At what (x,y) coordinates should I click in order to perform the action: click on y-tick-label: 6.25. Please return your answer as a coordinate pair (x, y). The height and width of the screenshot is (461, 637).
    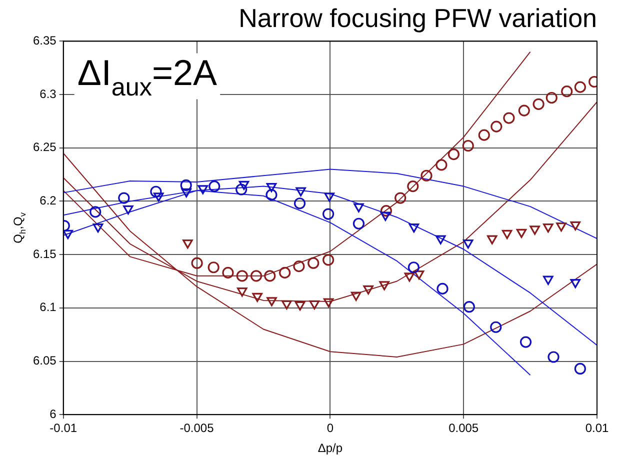
    Looking at the image, I should click on (44, 147).